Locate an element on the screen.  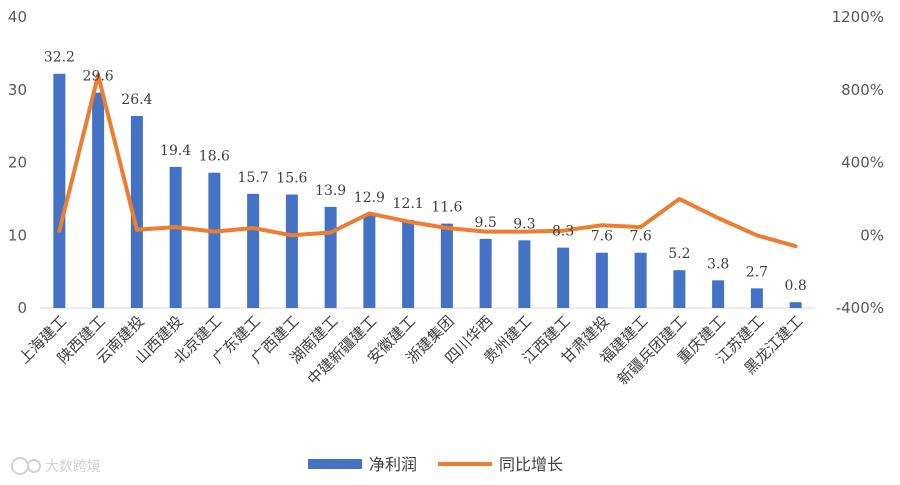
bar-data-label: 15.7 is located at coordinates (253, 178).